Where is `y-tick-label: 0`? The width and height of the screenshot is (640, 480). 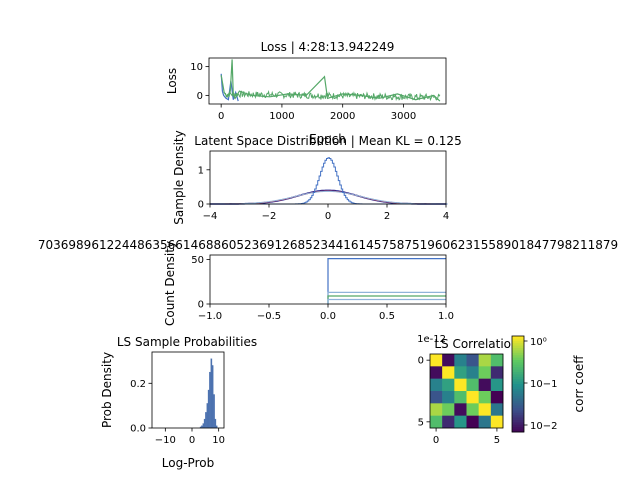 y-tick-label: 0 is located at coordinates (201, 205).